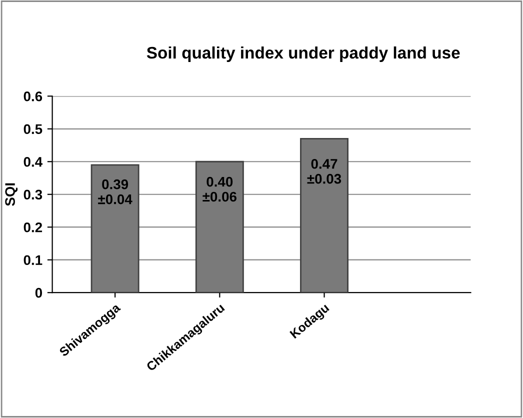 This screenshot has width=523, height=418. What do you see at coordinates (33, 195) in the screenshot?
I see `y-tick-label: 0.3` at bounding box center [33, 195].